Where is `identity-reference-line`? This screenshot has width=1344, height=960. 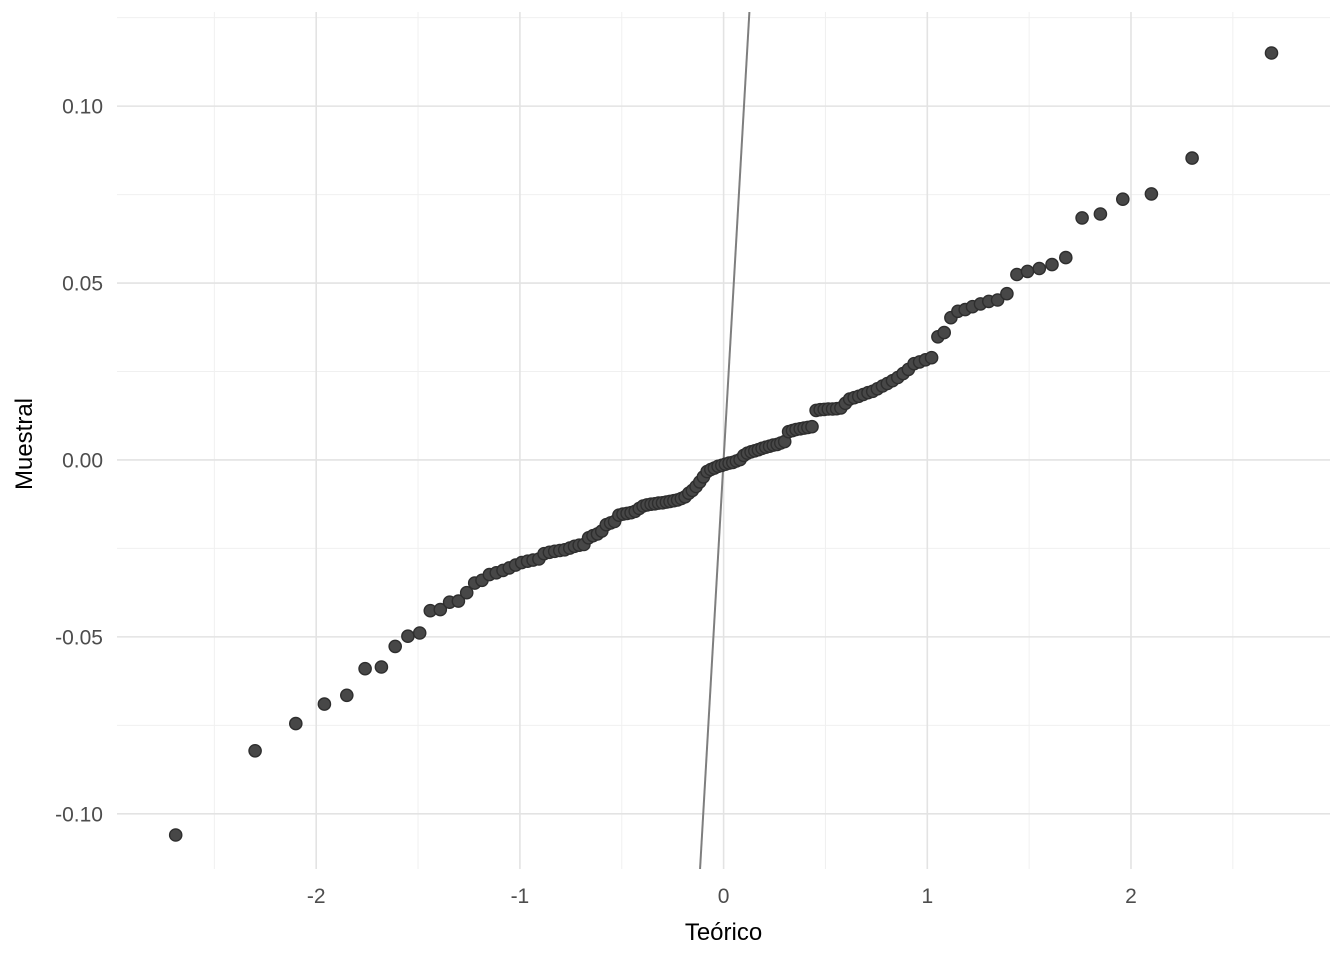 identity-reference-line is located at coordinates (725, 440).